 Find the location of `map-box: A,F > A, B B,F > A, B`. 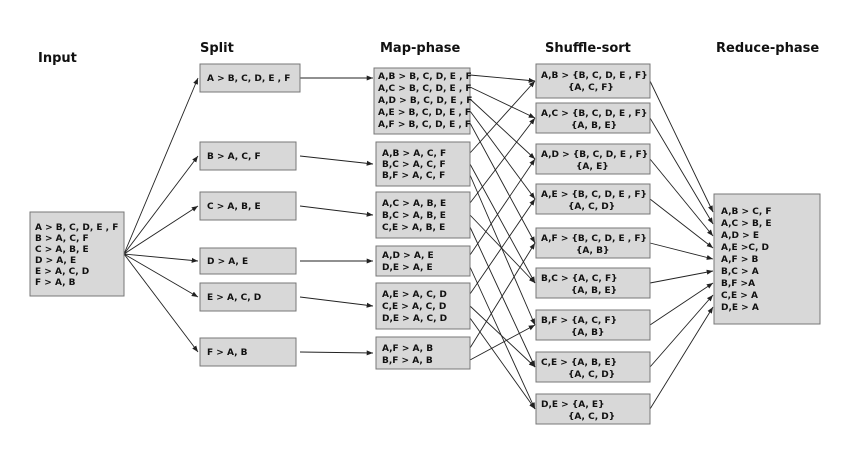

map-box: A,F > A, B B,F > A, B is located at coordinates (423, 353).